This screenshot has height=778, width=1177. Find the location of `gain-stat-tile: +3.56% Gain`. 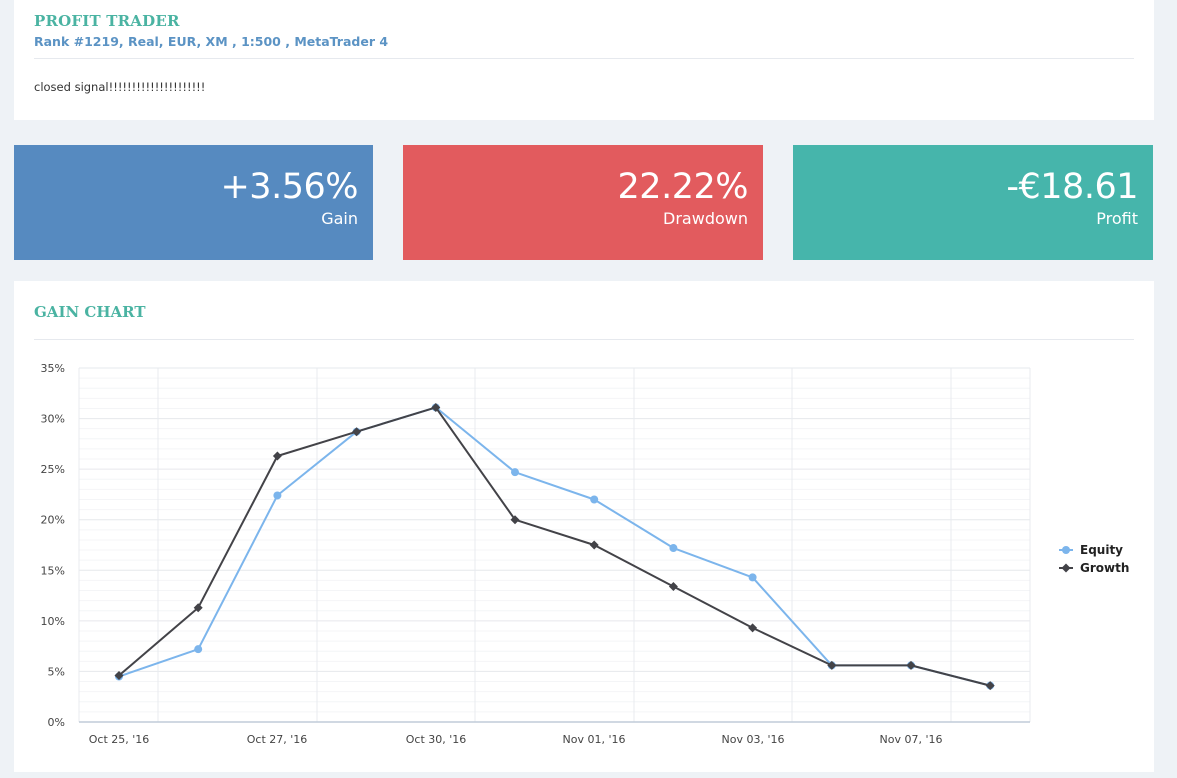

gain-stat-tile: +3.56% Gain is located at coordinates (193, 202).